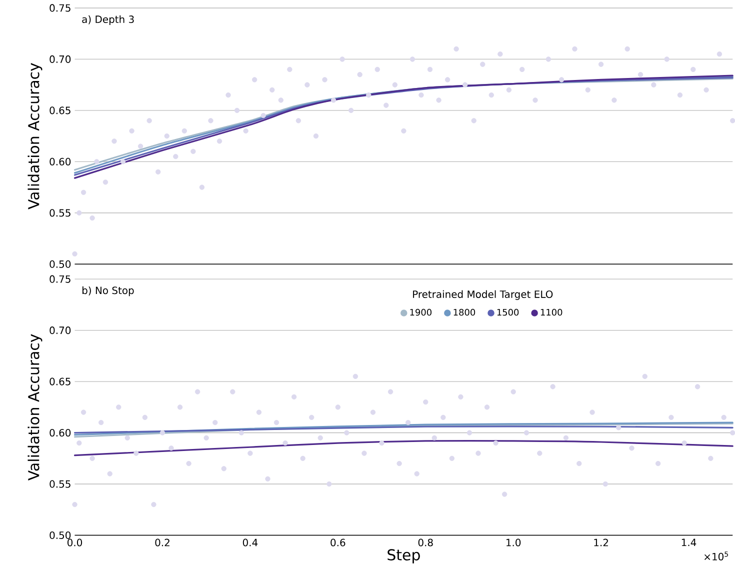 Image resolution: width=735 pixels, height=586 pixels. I want to click on x-tick-label: 0.2, so click(162, 542).